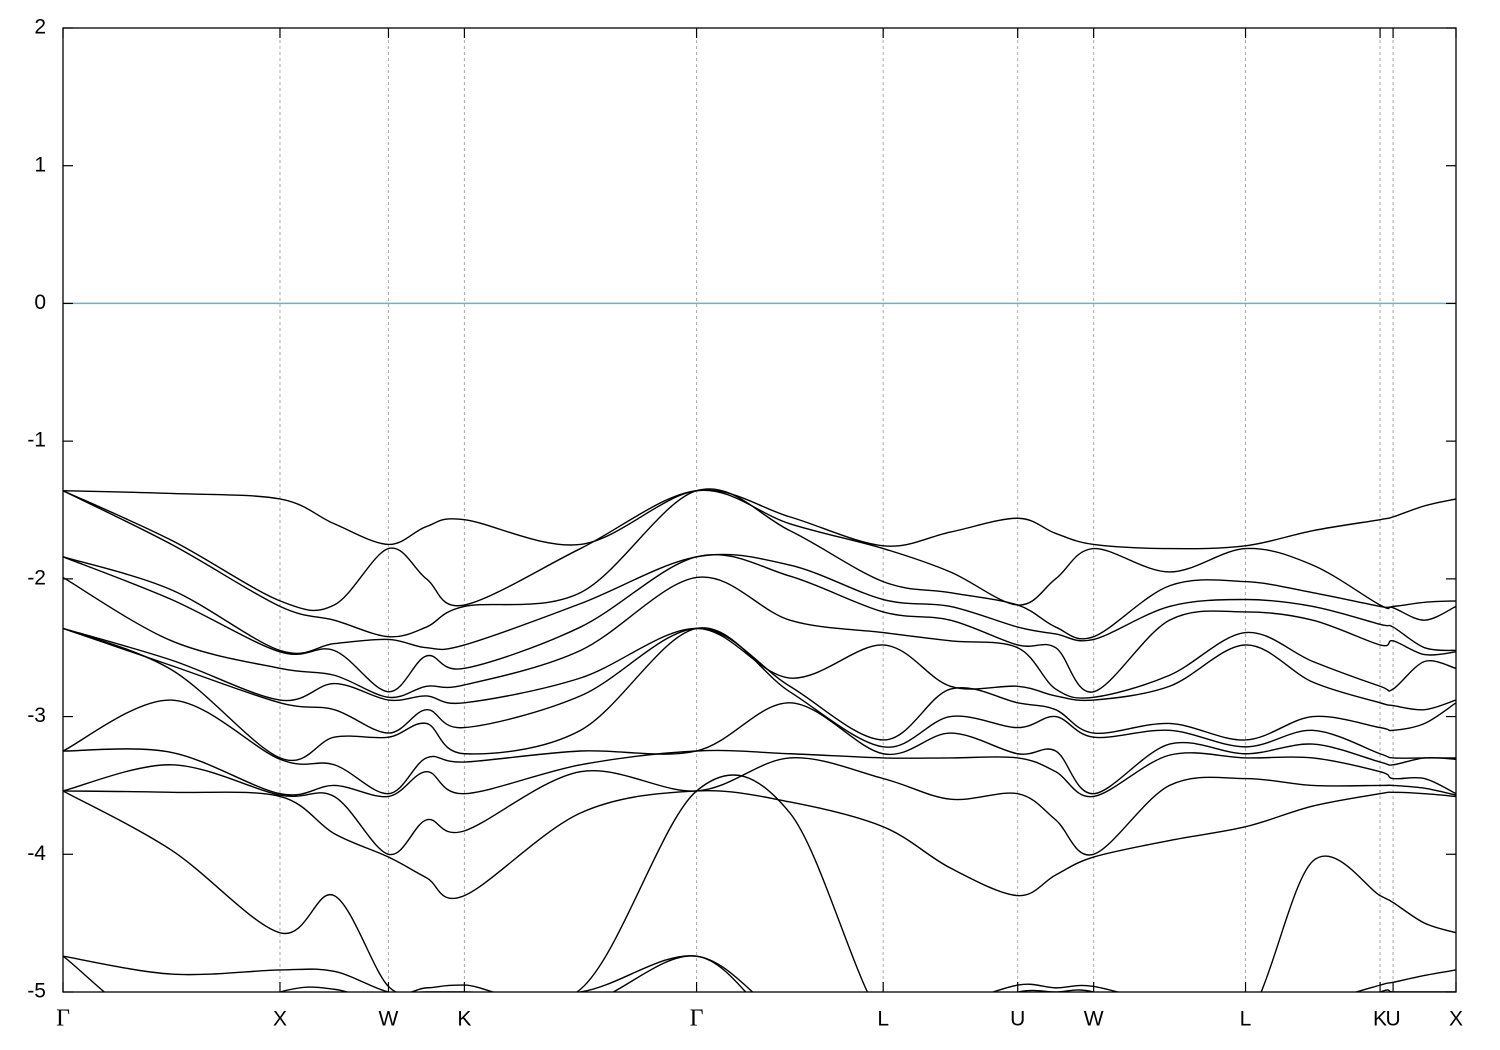 This screenshot has height=1050, width=1500. I want to click on y-tick-label: -4, so click(36, 853).